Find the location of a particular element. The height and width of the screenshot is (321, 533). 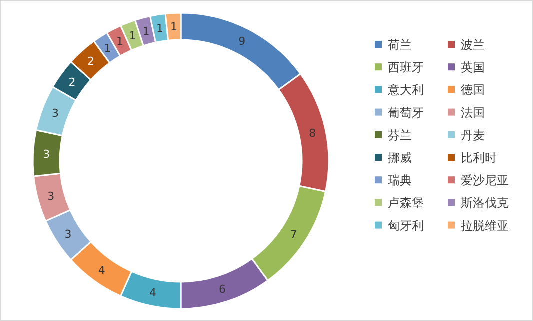

legend-label: 意大利 is located at coordinates (405, 90).